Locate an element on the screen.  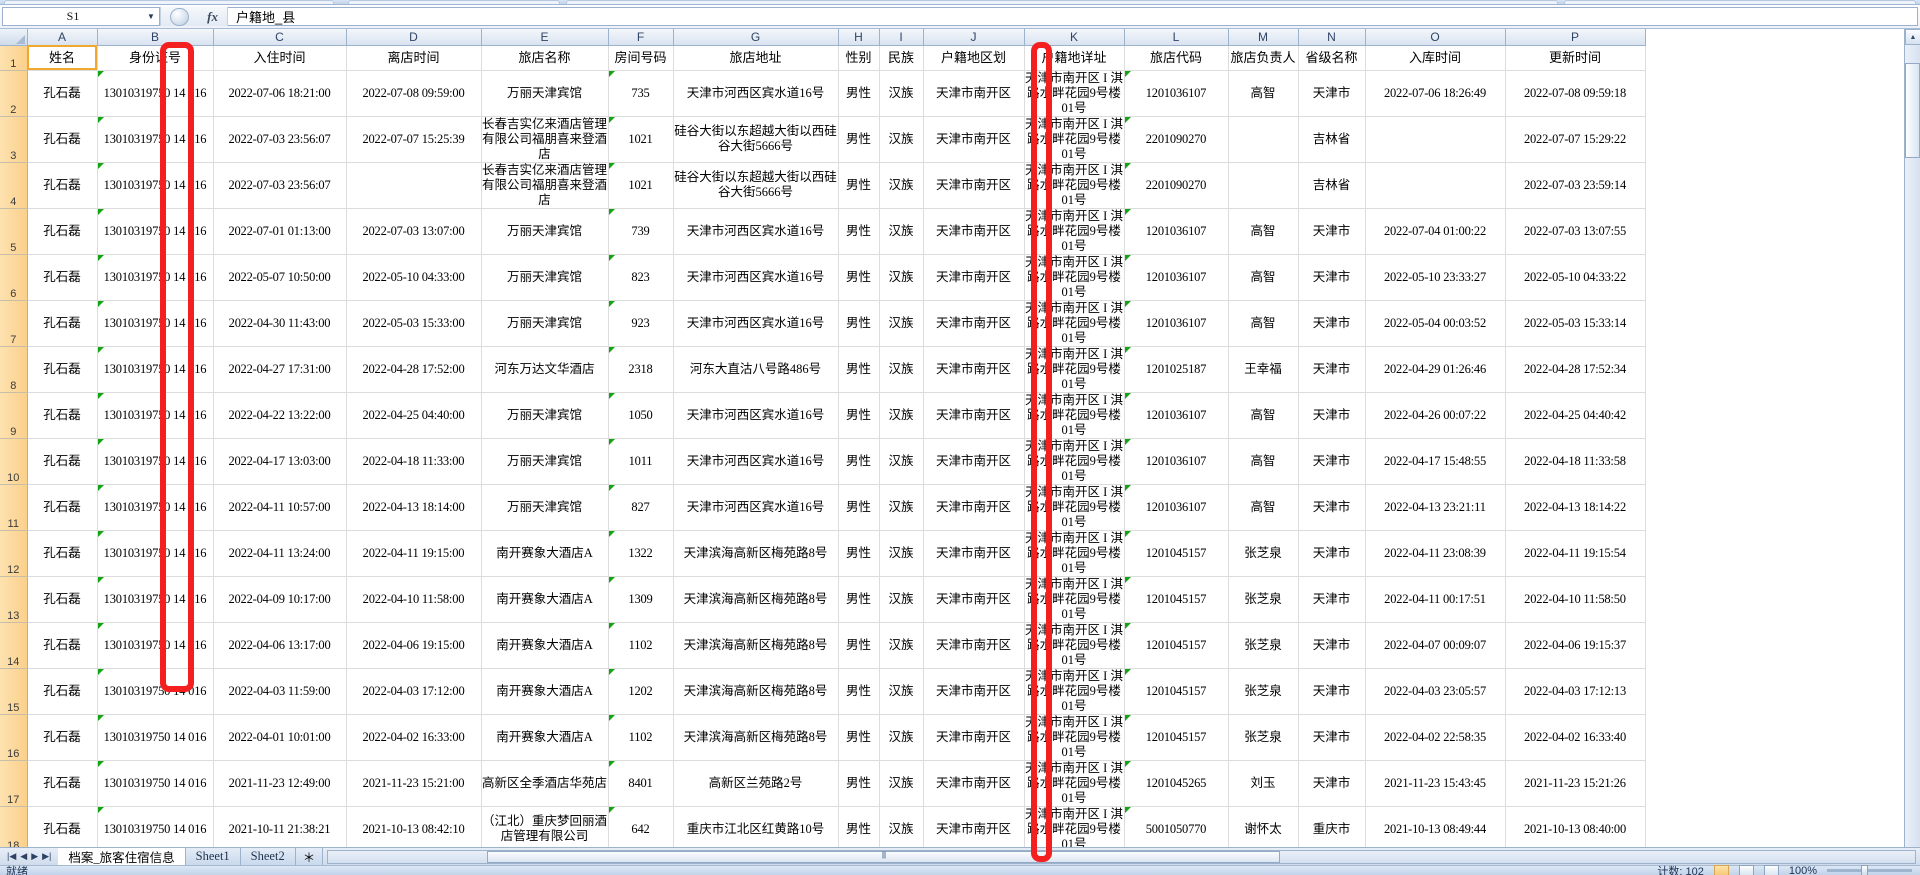
col-header-D: D is located at coordinates (414, 37).